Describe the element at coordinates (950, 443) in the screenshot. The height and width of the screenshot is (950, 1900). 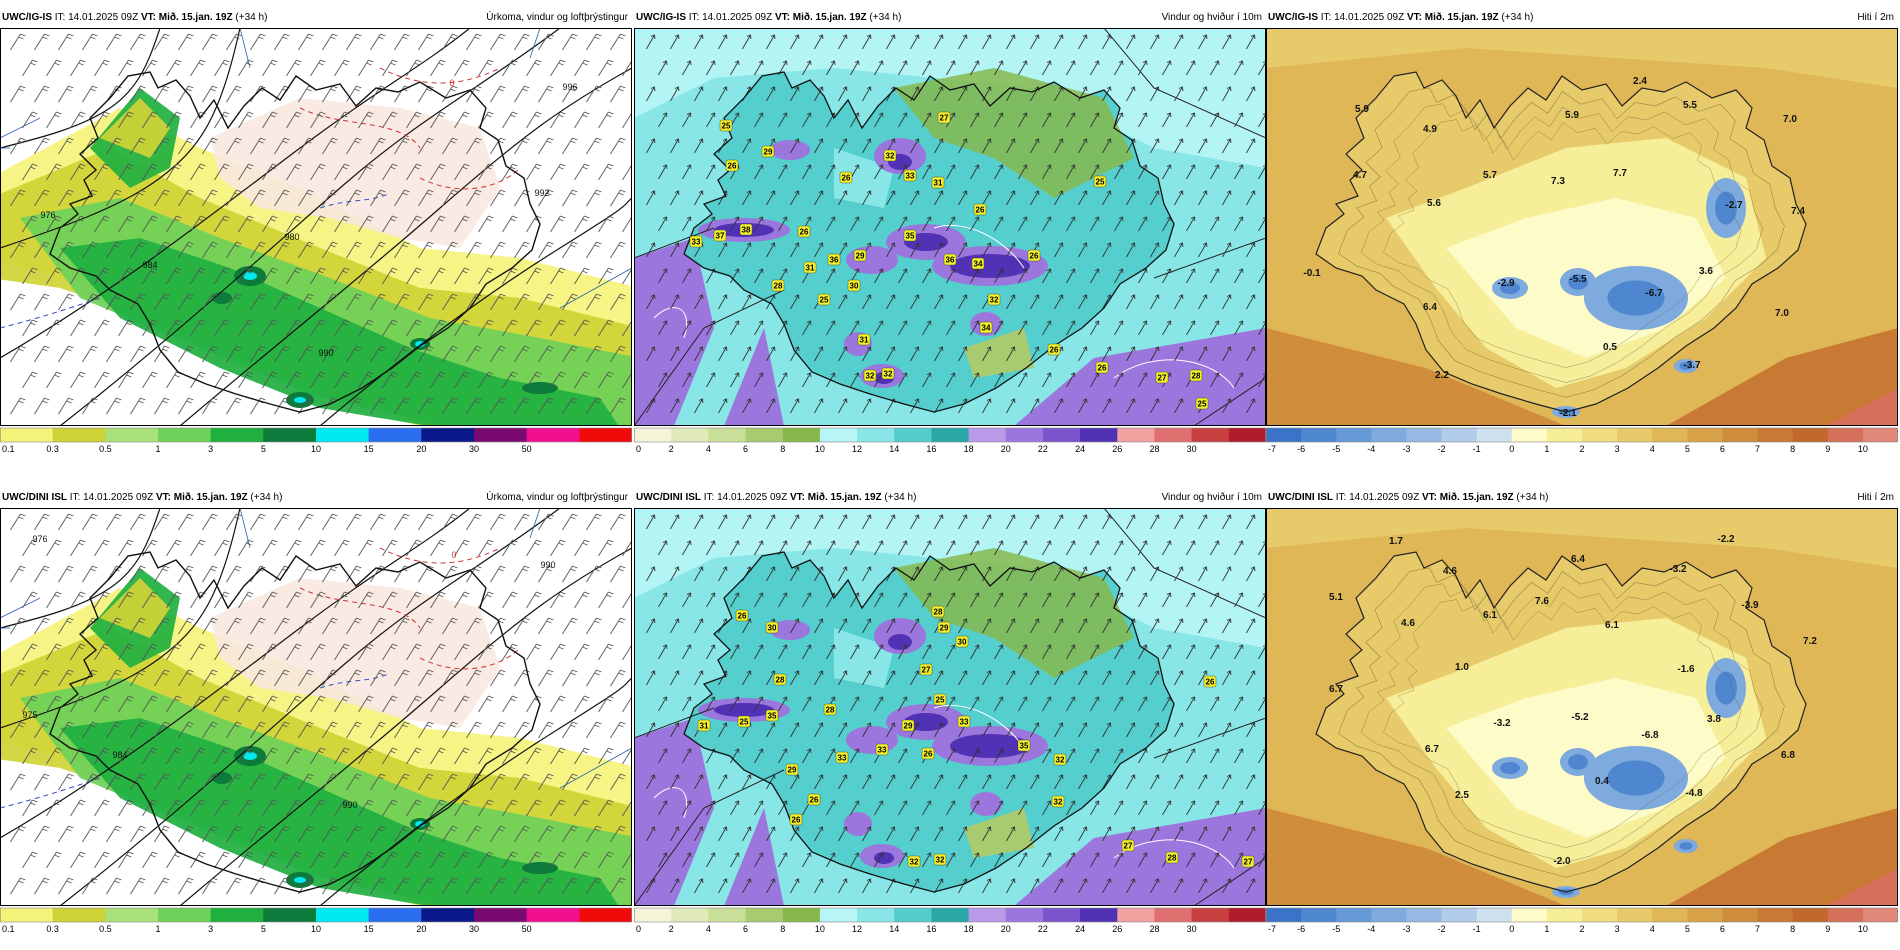
I see `colorbar-legend: 0 2 4 6 8 10 12 14 16 18 20 22 24 26 28 30` at that location.